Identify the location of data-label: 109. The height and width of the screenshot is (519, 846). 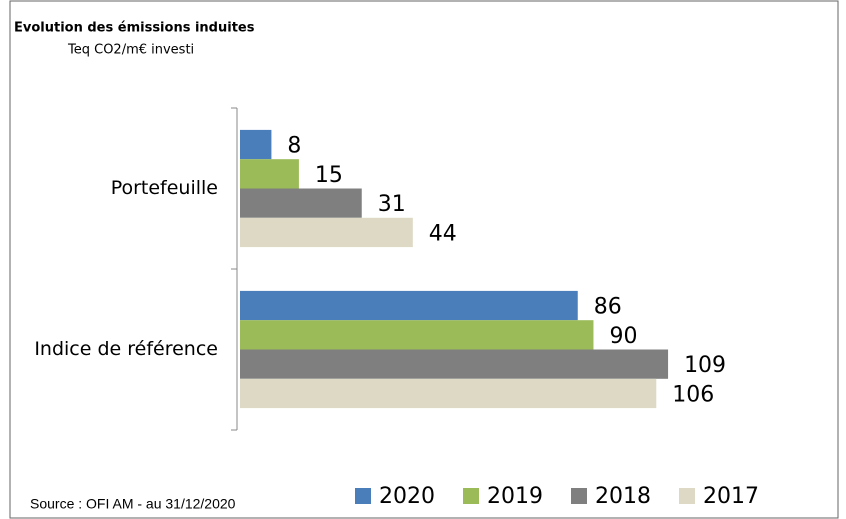
(705, 365).